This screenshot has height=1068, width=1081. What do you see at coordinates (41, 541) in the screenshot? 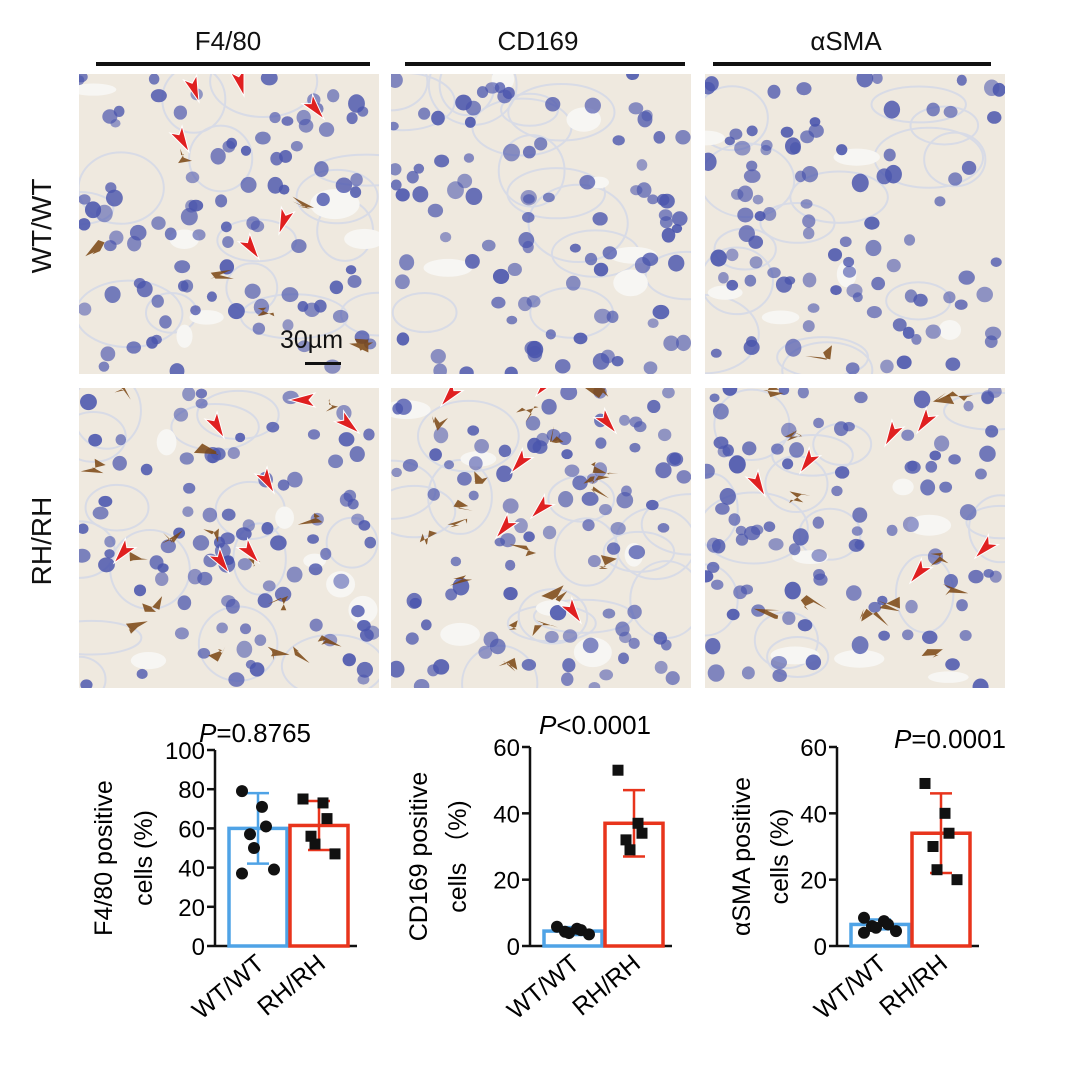
I see `row-label-rh: RH/RH` at bounding box center [41, 541].